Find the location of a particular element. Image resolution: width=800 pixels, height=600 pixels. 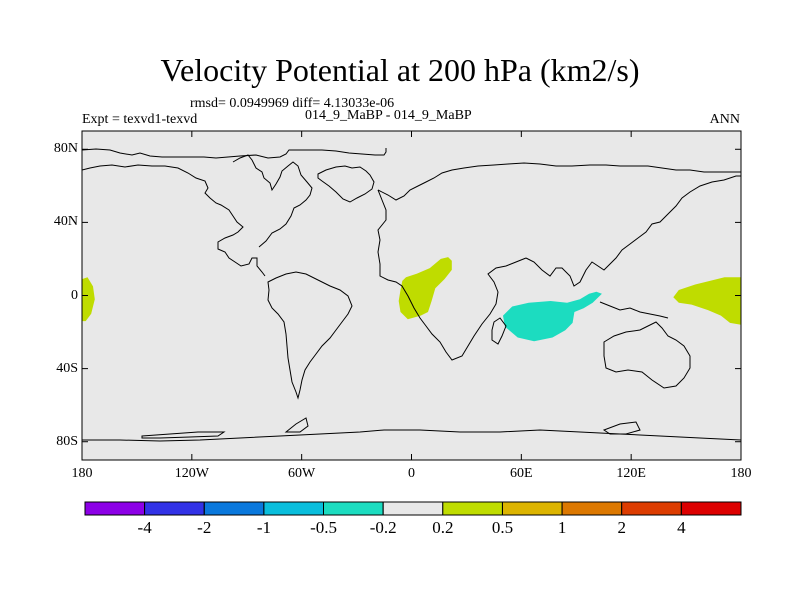

coastline-madagascar is located at coordinates (499, 331).